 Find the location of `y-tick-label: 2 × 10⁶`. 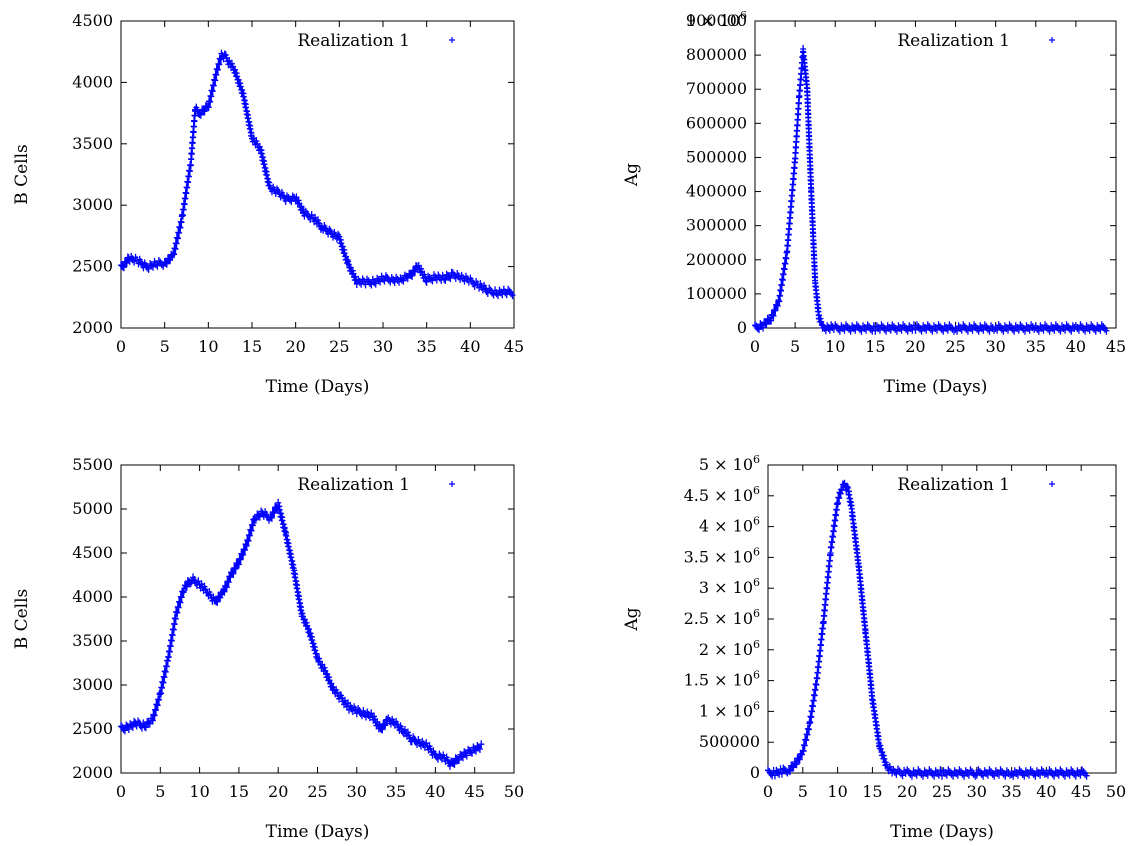

y-tick-label: 2 × 10⁶ is located at coordinates (729, 648).